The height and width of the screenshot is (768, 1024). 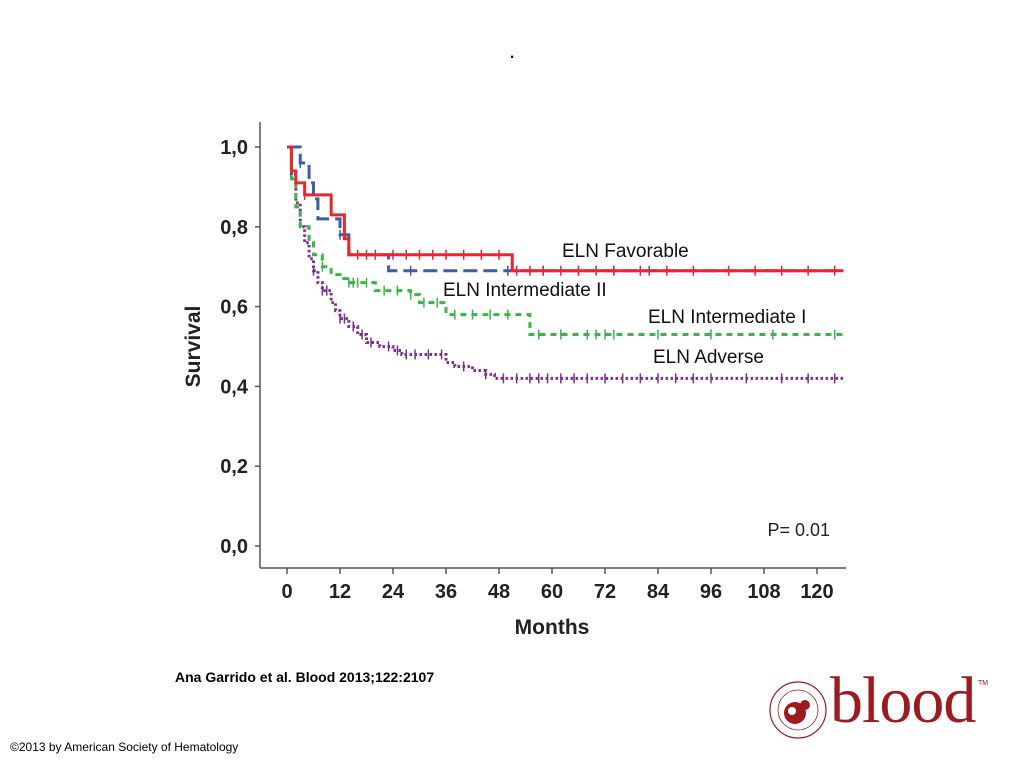 I want to click on x-tick-label: 48, so click(x=499, y=592).